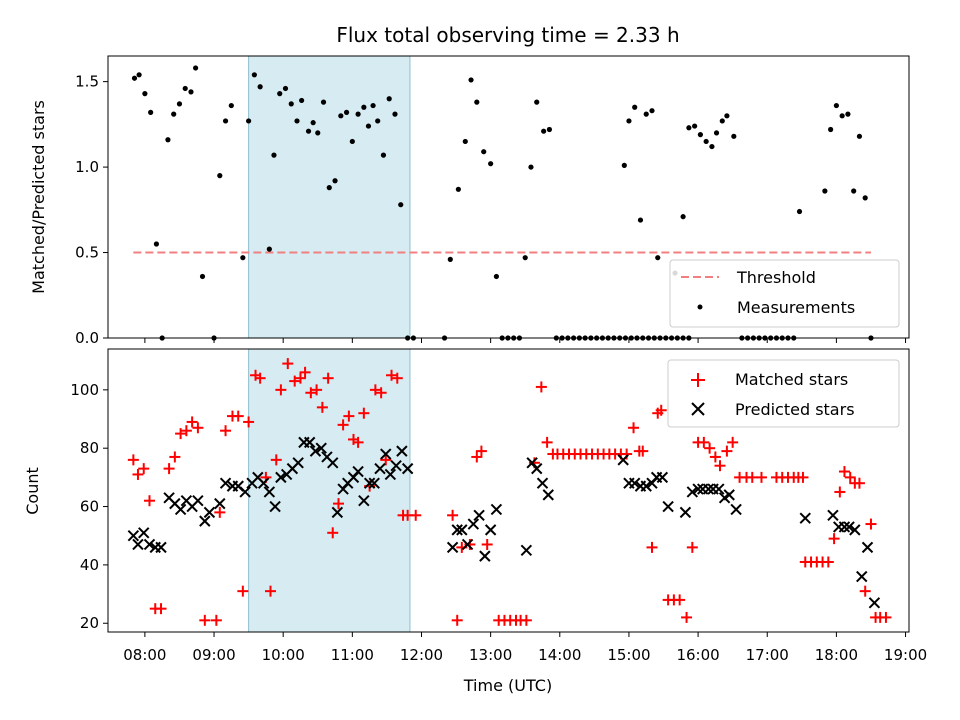 This screenshot has height=720, width=960. I want to click on legend-measurements-swatch, so click(700, 307).